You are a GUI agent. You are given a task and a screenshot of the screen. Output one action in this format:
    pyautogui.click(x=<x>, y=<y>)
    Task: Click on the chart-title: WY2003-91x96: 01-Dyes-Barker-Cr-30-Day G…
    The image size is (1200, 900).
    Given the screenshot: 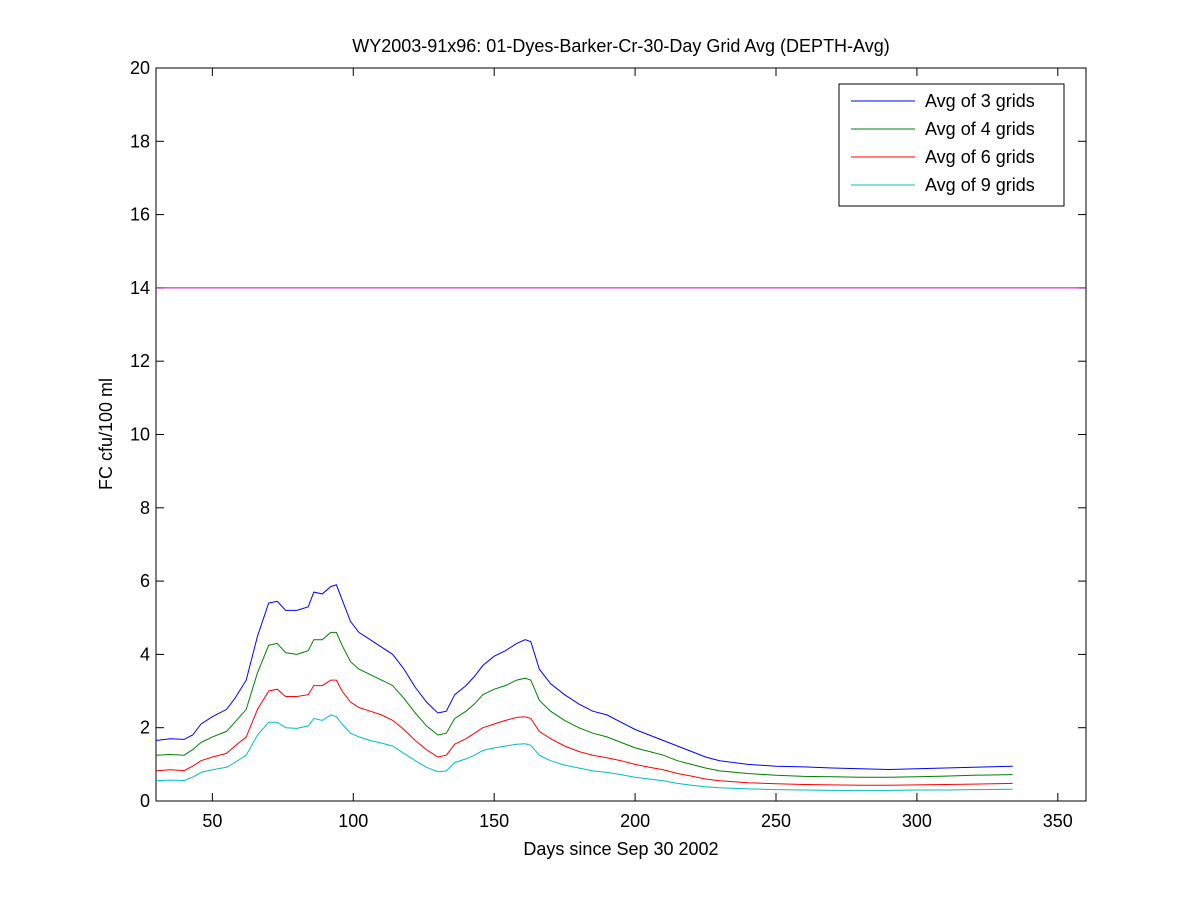 What is the action you would take?
    pyautogui.click(x=621, y=46)
    